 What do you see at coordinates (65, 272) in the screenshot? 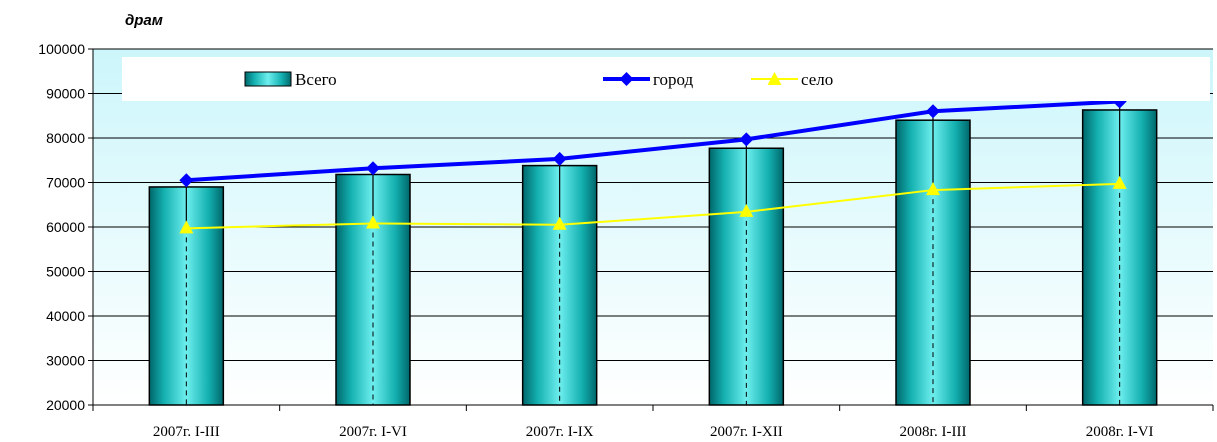
I see `y-tick-label: 50000` at bounding box center [65, 272].